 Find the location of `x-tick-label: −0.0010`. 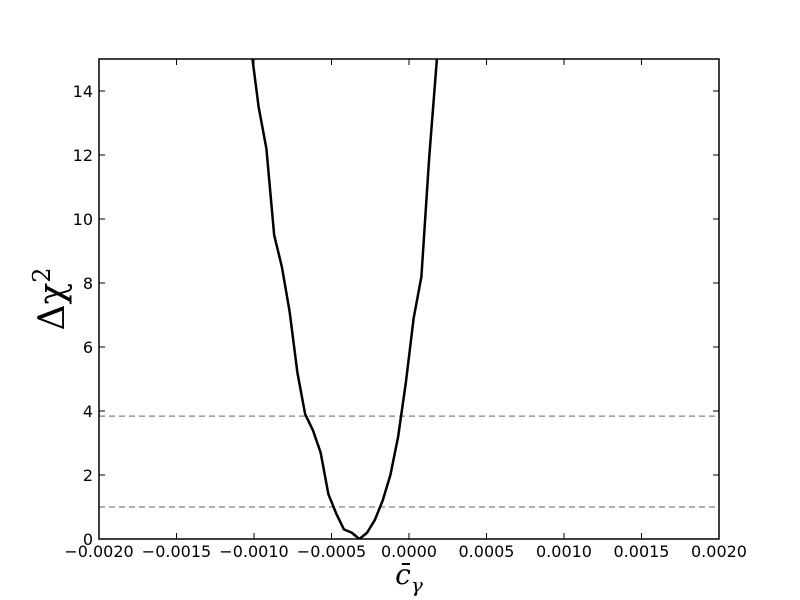

x-tick-label: −0.0010 is located at coordinates (253, 551).